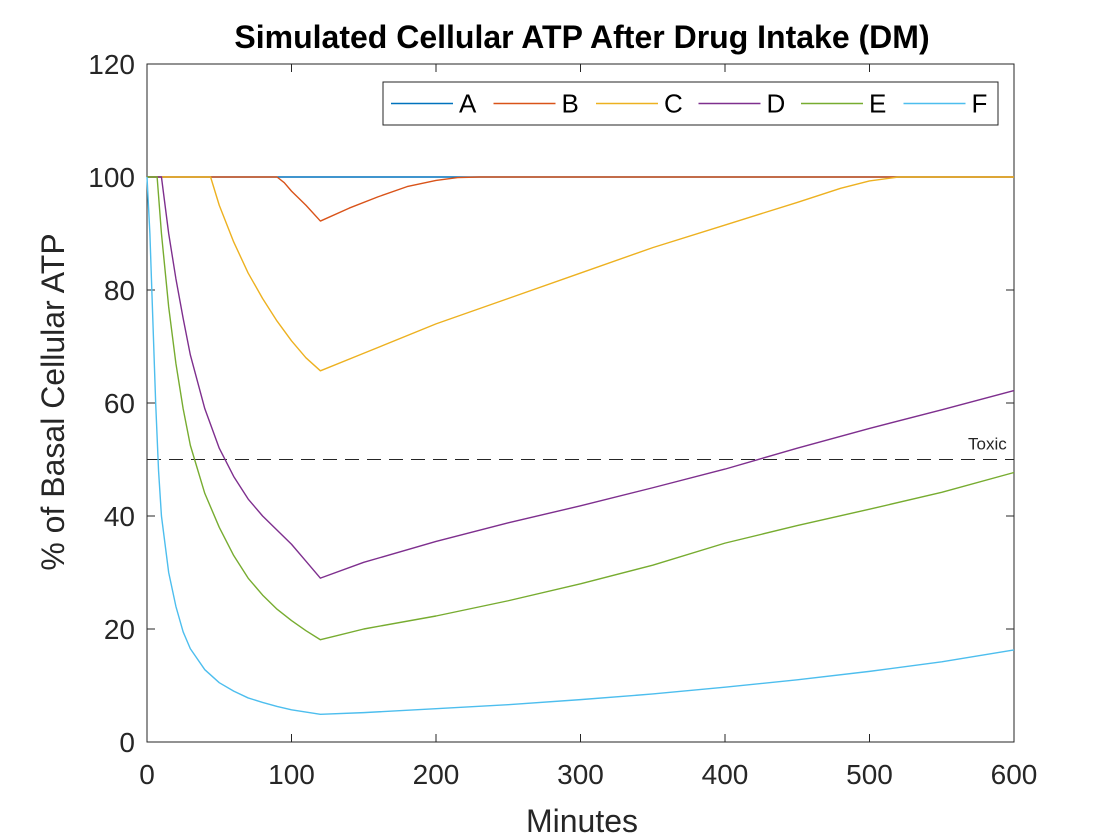  What do you see at coordinates (580, 199) in the screenshot?
I see `series-line-b` at bounding box center [580, 199].